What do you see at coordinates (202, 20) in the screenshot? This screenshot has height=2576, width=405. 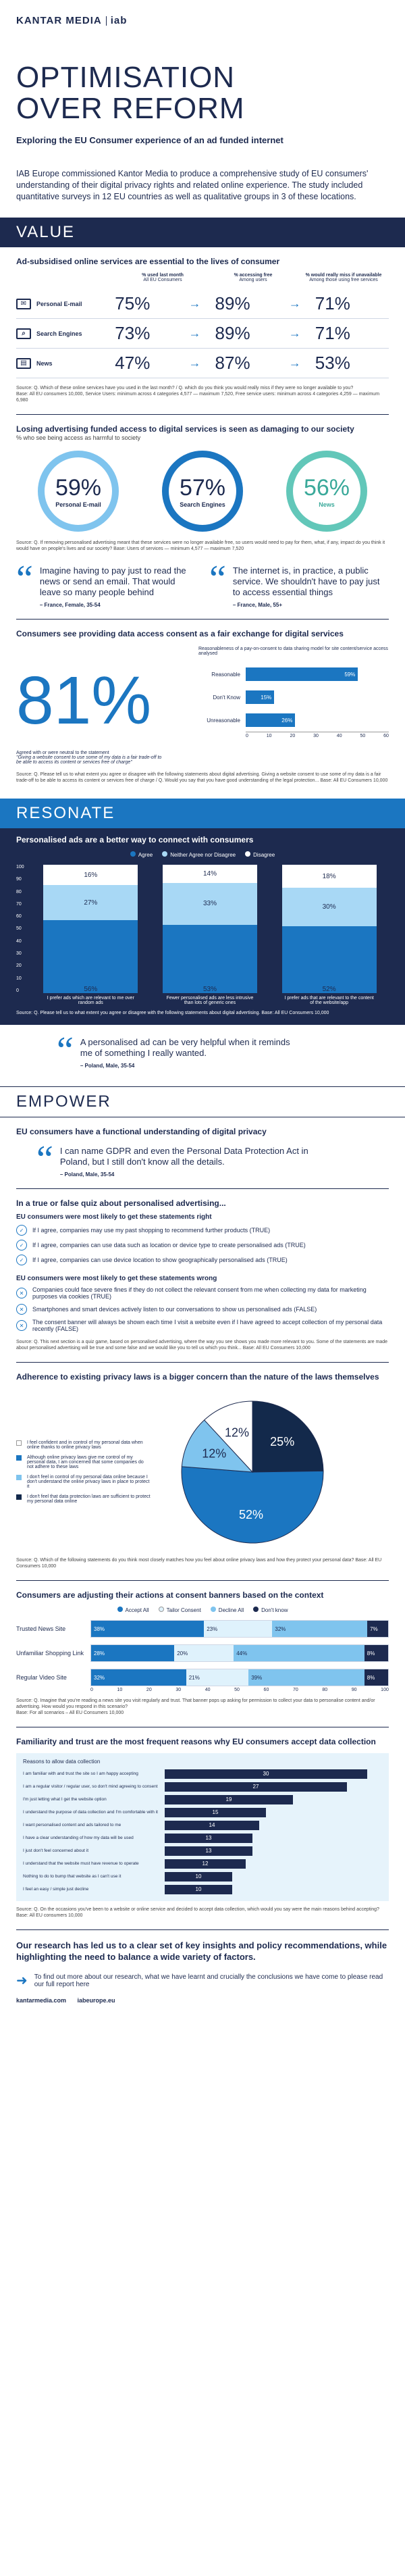 I see `header: KANTAR MEDIA iab` at bounding box center [202, 20].